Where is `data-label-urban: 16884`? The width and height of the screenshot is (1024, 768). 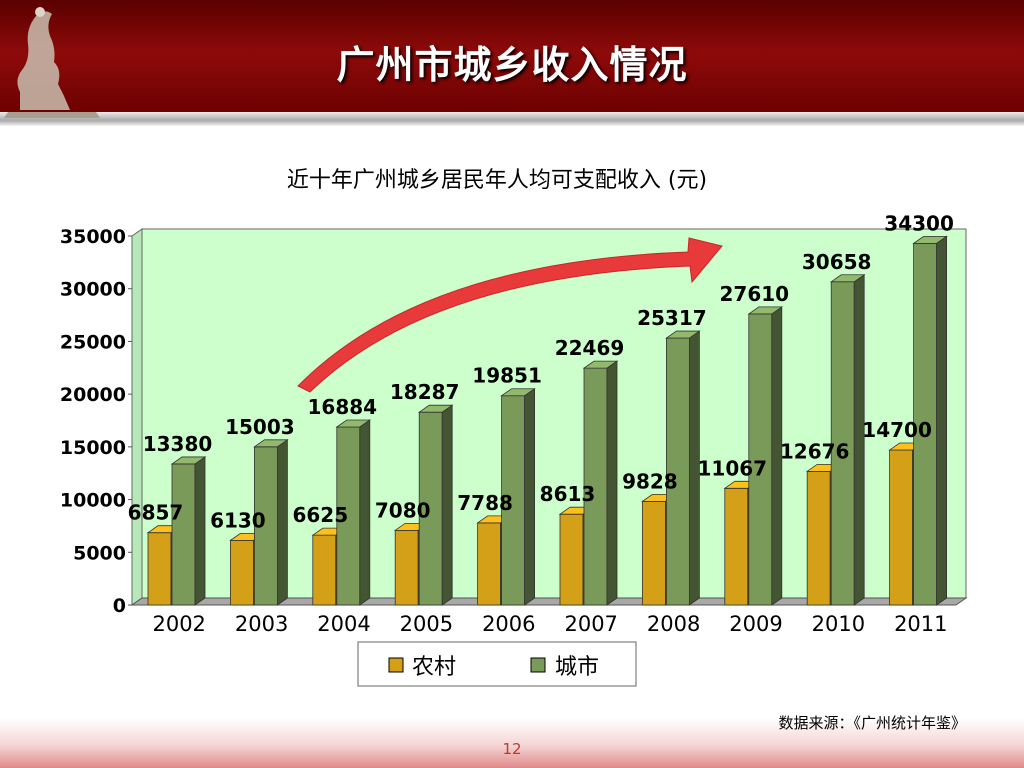
data-label-urban: 16884 is located at coordinates (343, 407).